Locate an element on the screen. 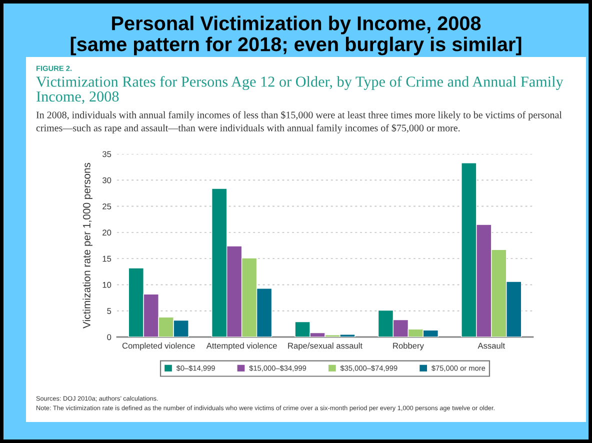  x-tick-label: Assault is located at coordinates (492, 345).